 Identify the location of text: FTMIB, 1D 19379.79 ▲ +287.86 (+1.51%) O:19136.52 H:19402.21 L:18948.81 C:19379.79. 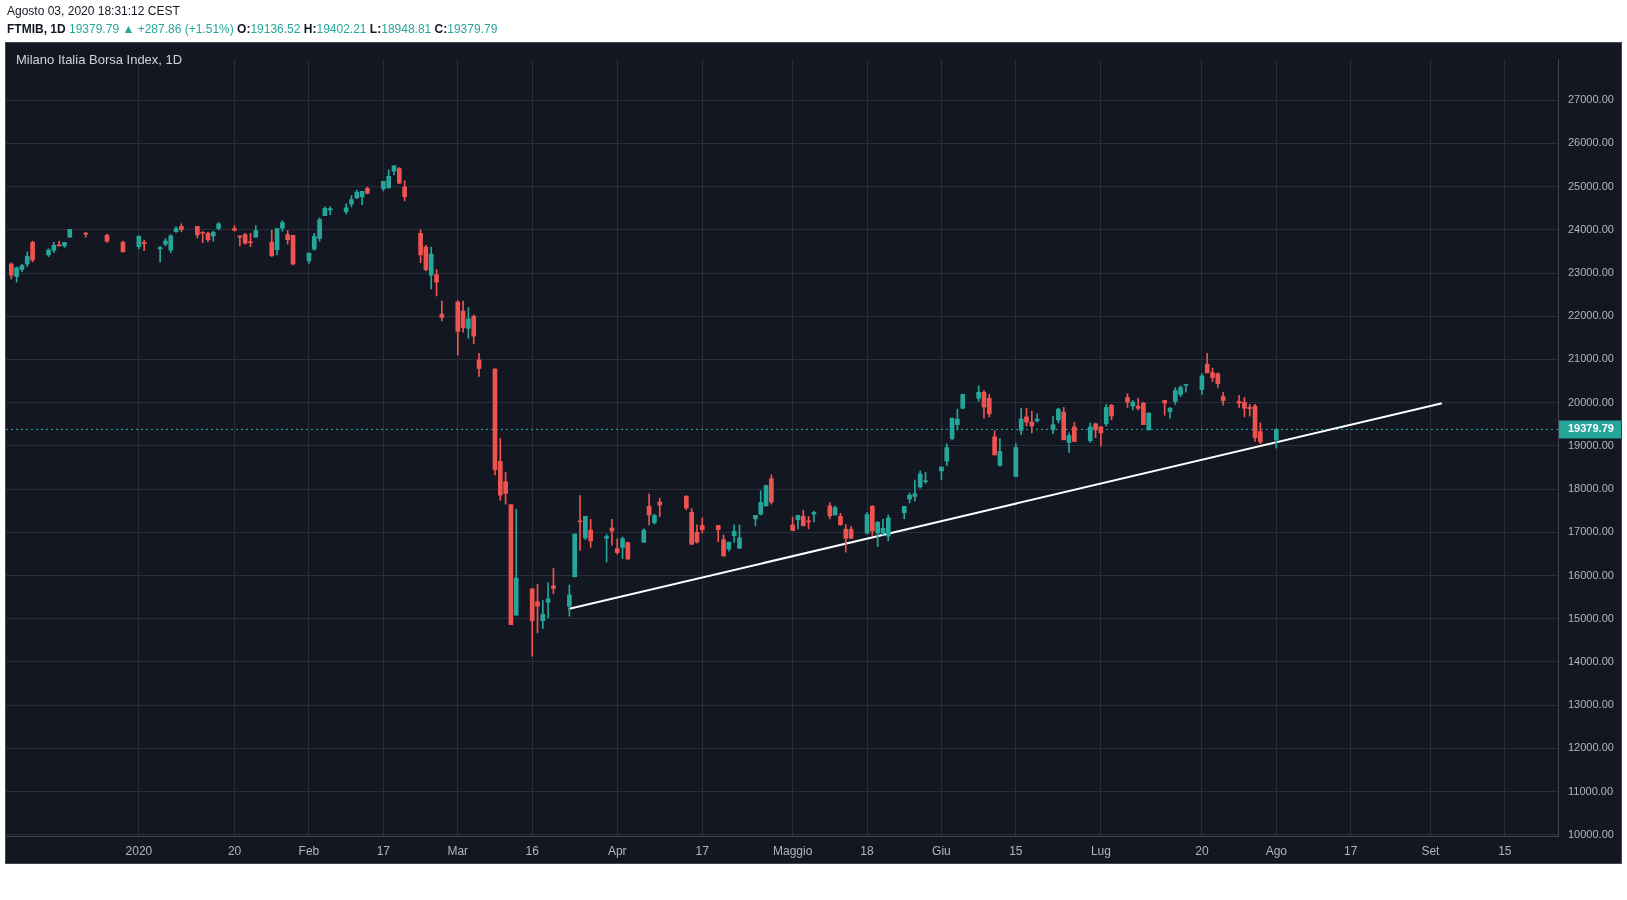
(252, 29).